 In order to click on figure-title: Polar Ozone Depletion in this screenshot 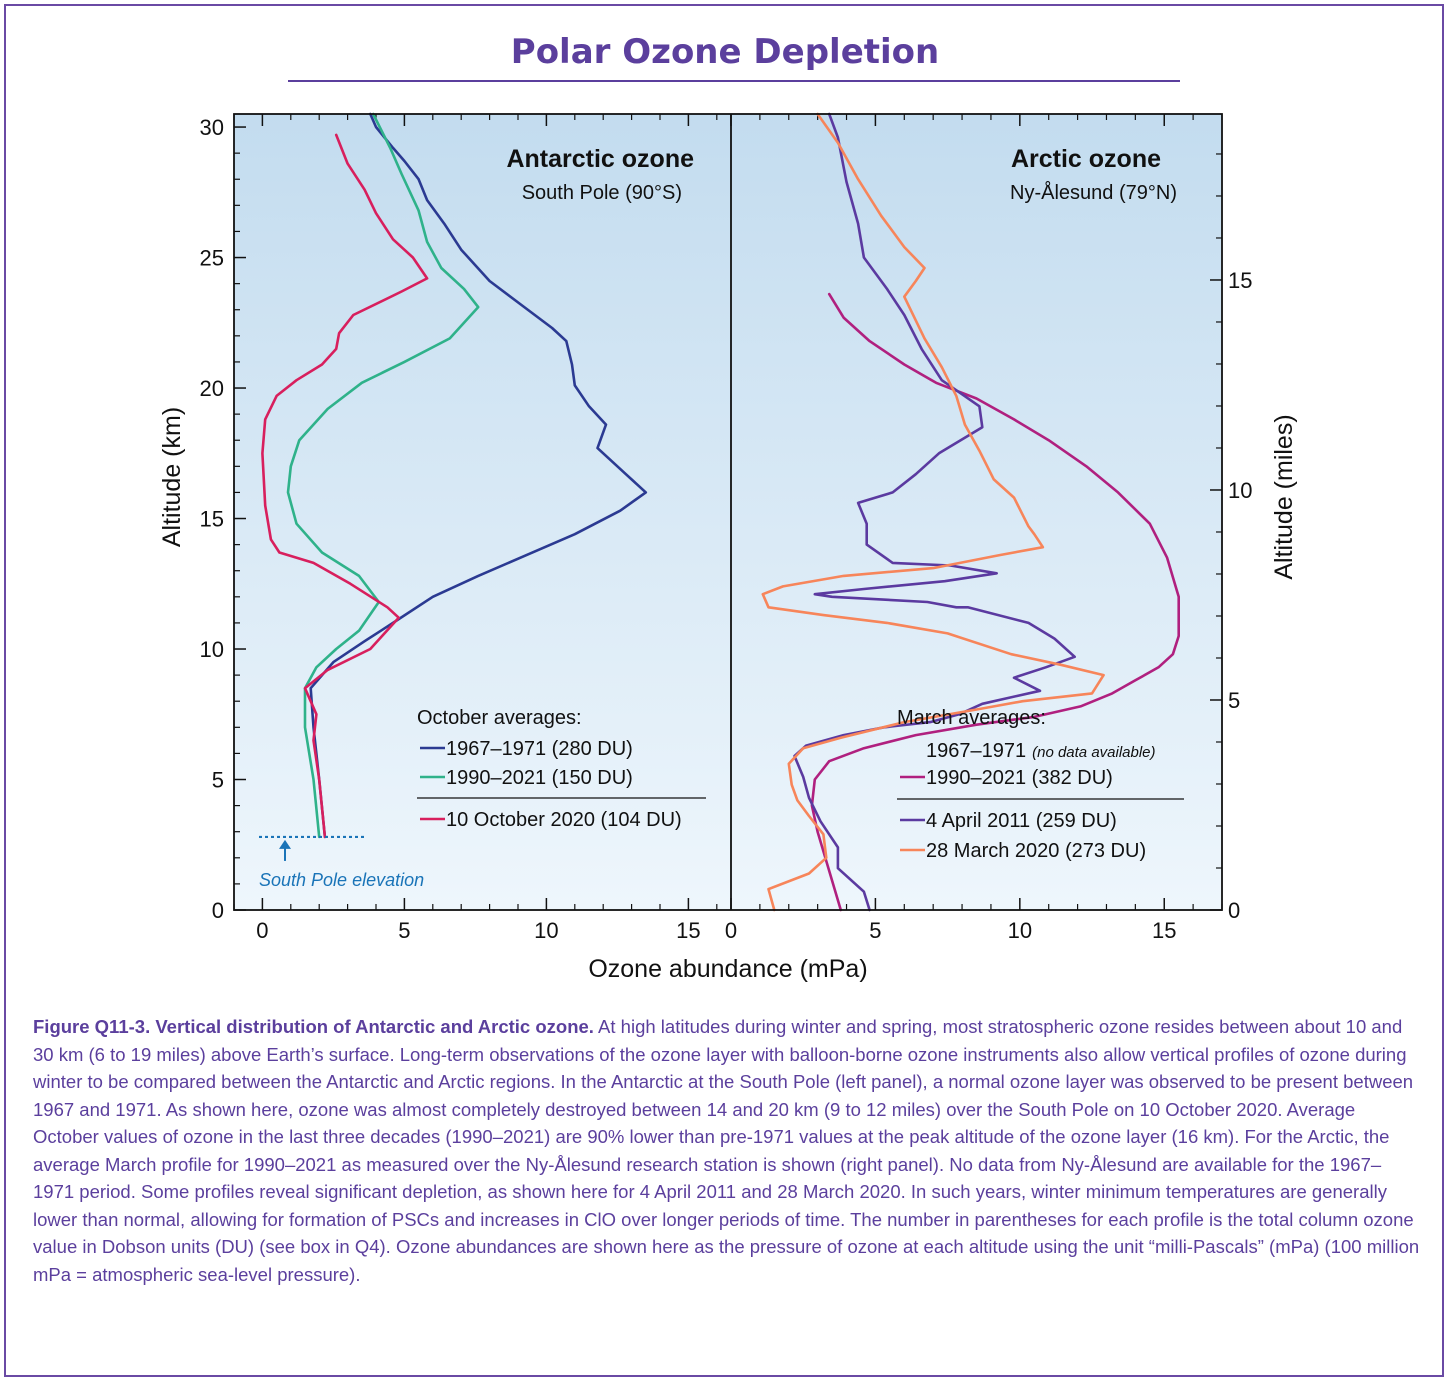, I will do `click(725, 52)`.